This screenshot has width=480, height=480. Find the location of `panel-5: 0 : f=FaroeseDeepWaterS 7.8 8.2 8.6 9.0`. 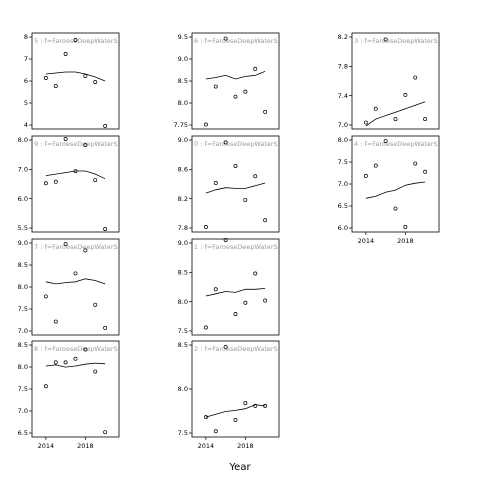

panel-5: 0 : f=FaroeseDeepWaterS 7.8 8.2 8.6 9.0 is located at coordinates (229, 184).